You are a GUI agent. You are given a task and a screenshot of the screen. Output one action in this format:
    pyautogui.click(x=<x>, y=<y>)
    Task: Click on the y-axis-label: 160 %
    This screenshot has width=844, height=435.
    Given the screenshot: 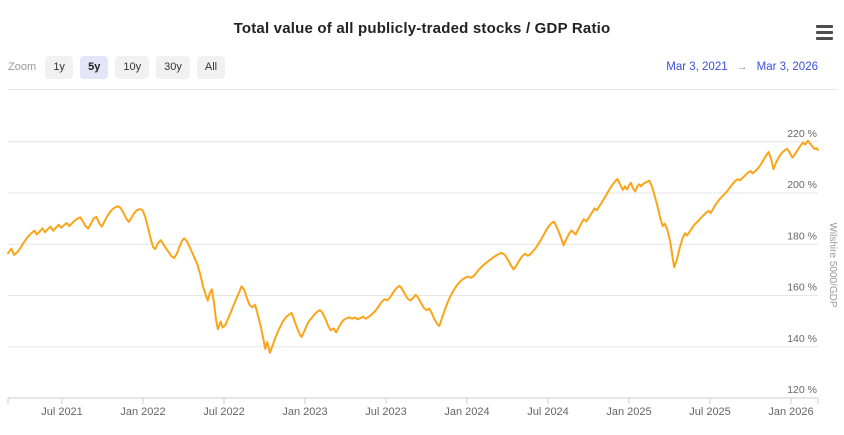 What is the action you would take?
    pyautogui.click(x=802, y=288)
    